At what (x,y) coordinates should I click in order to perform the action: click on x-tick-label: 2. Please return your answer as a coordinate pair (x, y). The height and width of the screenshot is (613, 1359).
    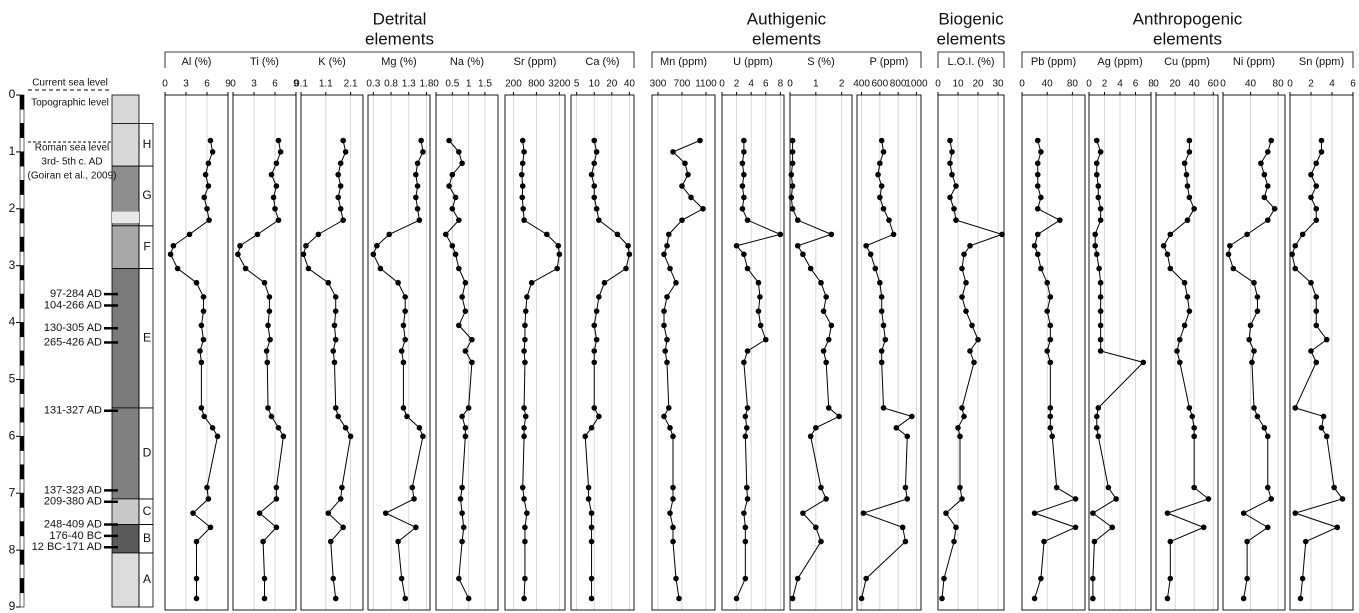
    Looking at the image, I should click on (1105, 84).